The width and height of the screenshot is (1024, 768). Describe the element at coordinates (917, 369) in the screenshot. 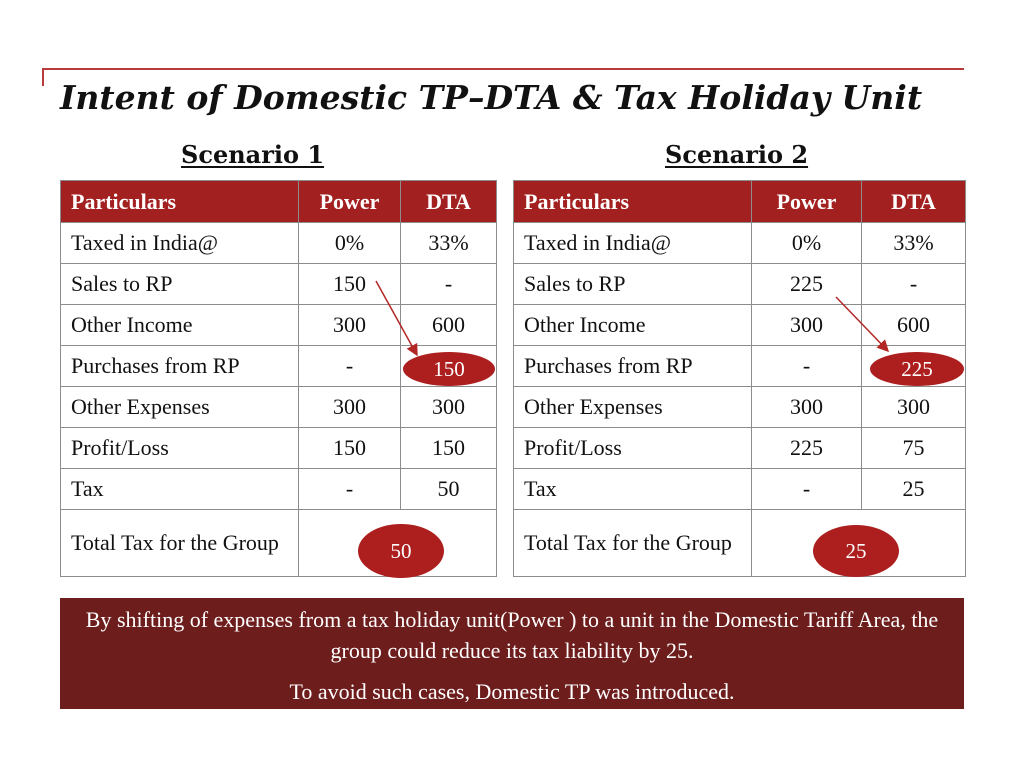

I see `scenario-2-purchases-dta-oval: 225` at that location.